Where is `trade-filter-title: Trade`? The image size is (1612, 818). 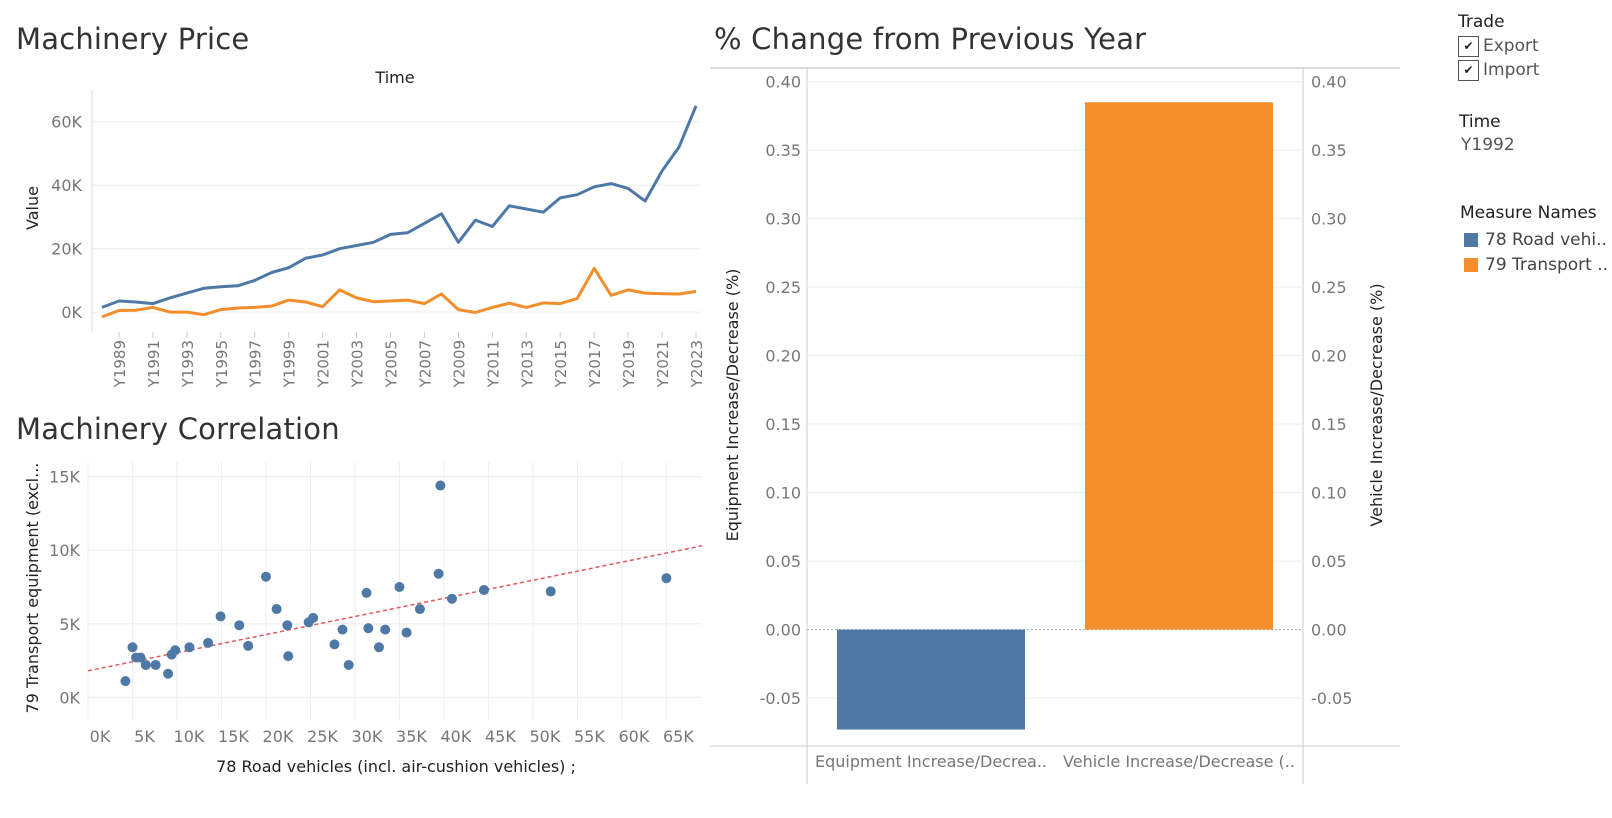 trade-filter-title: Trade is located at coordinates (1481, 22).